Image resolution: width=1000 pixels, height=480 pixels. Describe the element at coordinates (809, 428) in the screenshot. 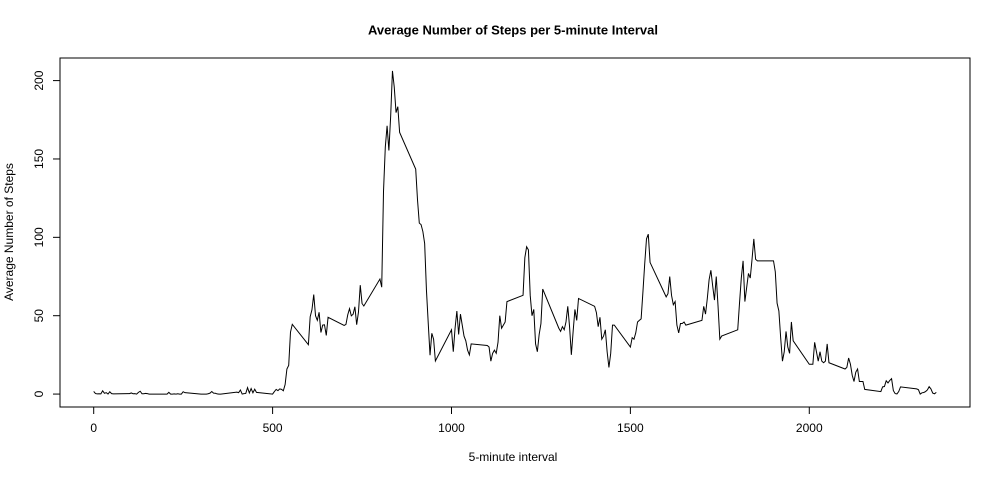

I see `x-tick-label: 2000` at that location.